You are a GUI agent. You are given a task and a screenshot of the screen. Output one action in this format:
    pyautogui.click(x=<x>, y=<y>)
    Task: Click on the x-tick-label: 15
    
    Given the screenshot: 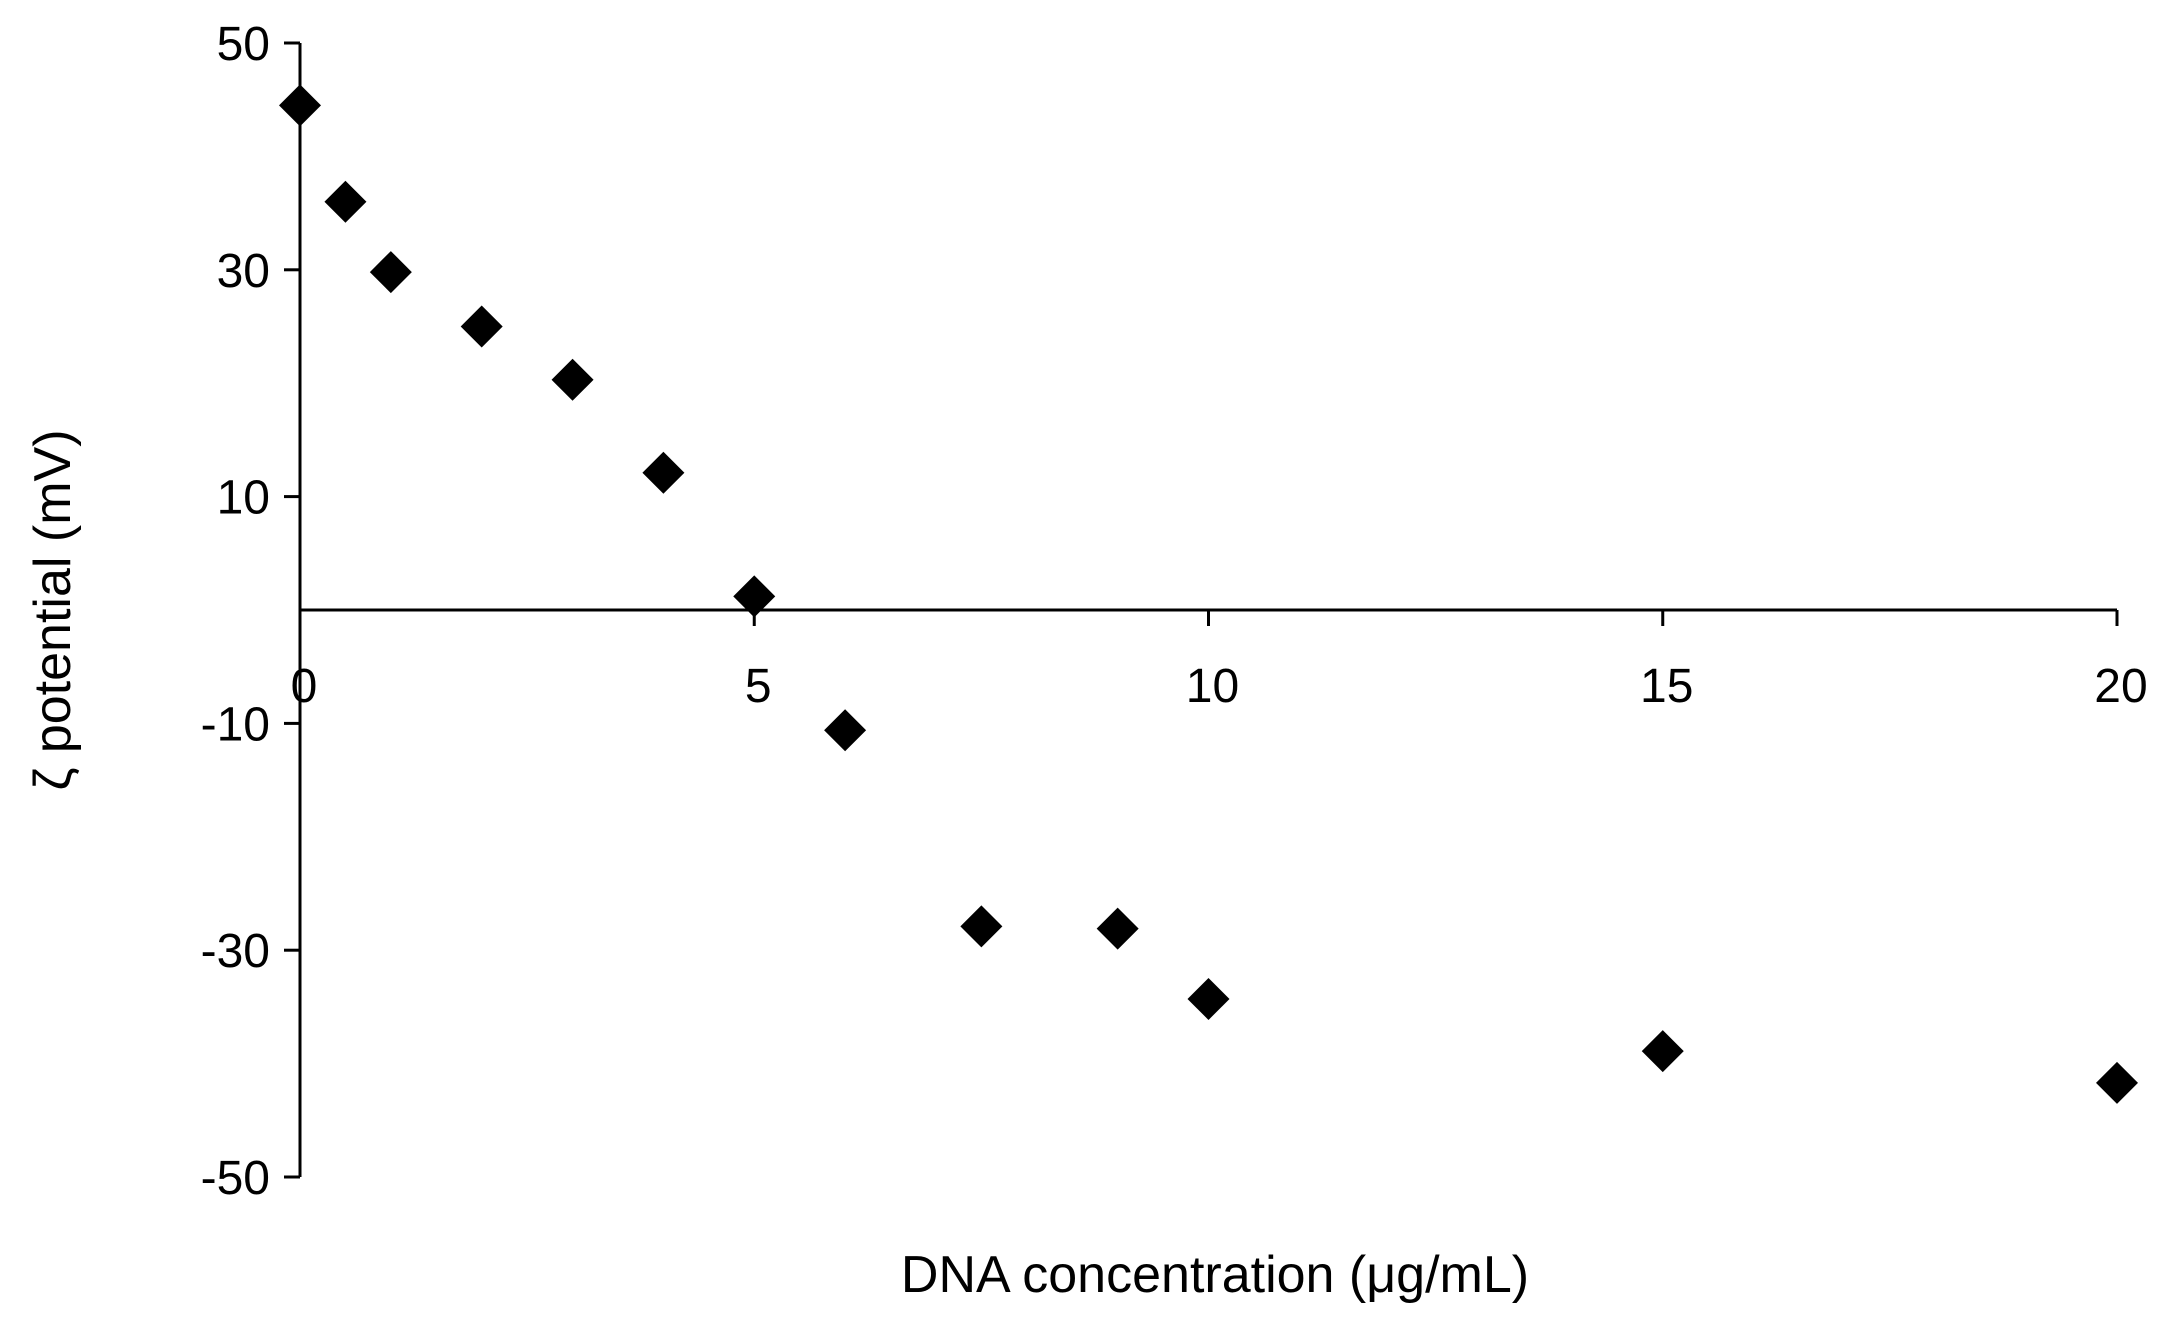 What is the action you would take?
    pyautogui.click(x=1666, y=686)
    